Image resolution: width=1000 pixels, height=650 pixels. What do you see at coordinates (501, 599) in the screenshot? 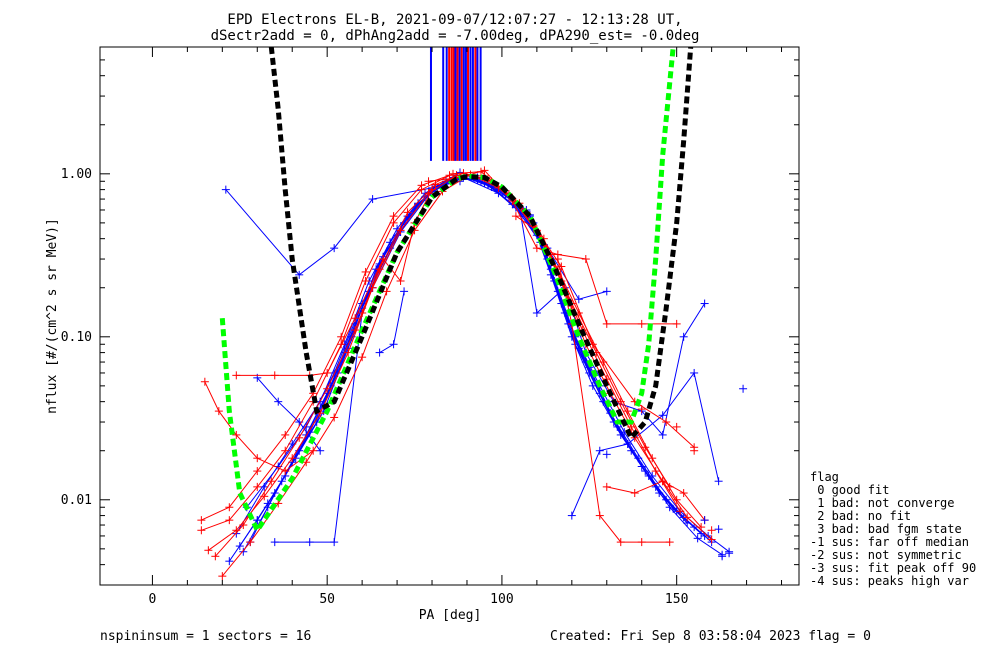
I see `x-tick-label: 100` at bounding box center [501, 599].